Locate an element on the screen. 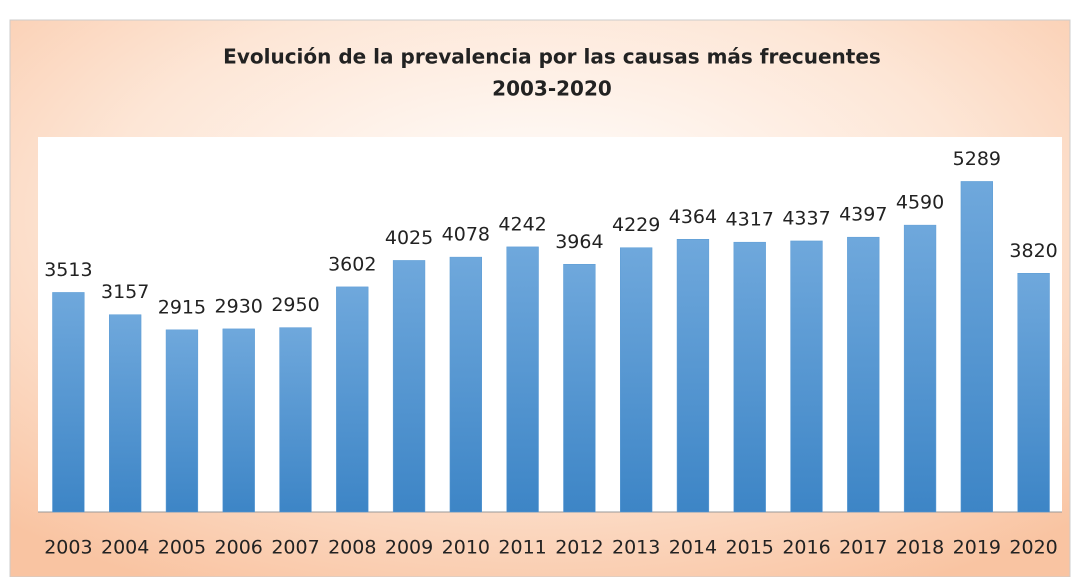 The width and height of the screenshot is (1080, 581). x-tick-label: 2012 is located at coordinates (579, 548).